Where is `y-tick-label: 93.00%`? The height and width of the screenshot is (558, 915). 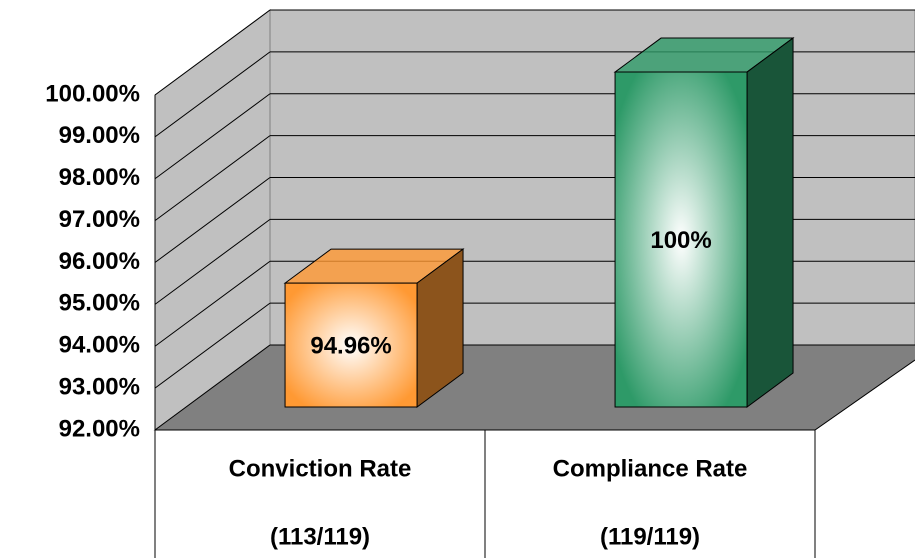 y-tick-label: 93.00% is located at coordinates (99, 386).